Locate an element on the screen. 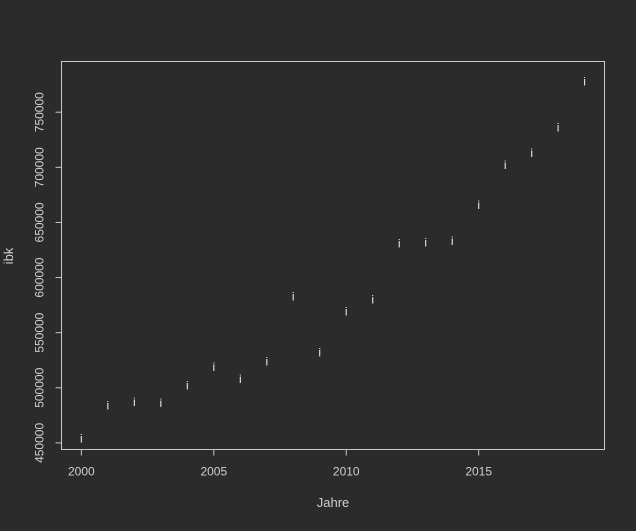 Image resolution: width=636 pixels, height=531 pixels. y-axis-title: ibk is located at coordinates (8, 255).